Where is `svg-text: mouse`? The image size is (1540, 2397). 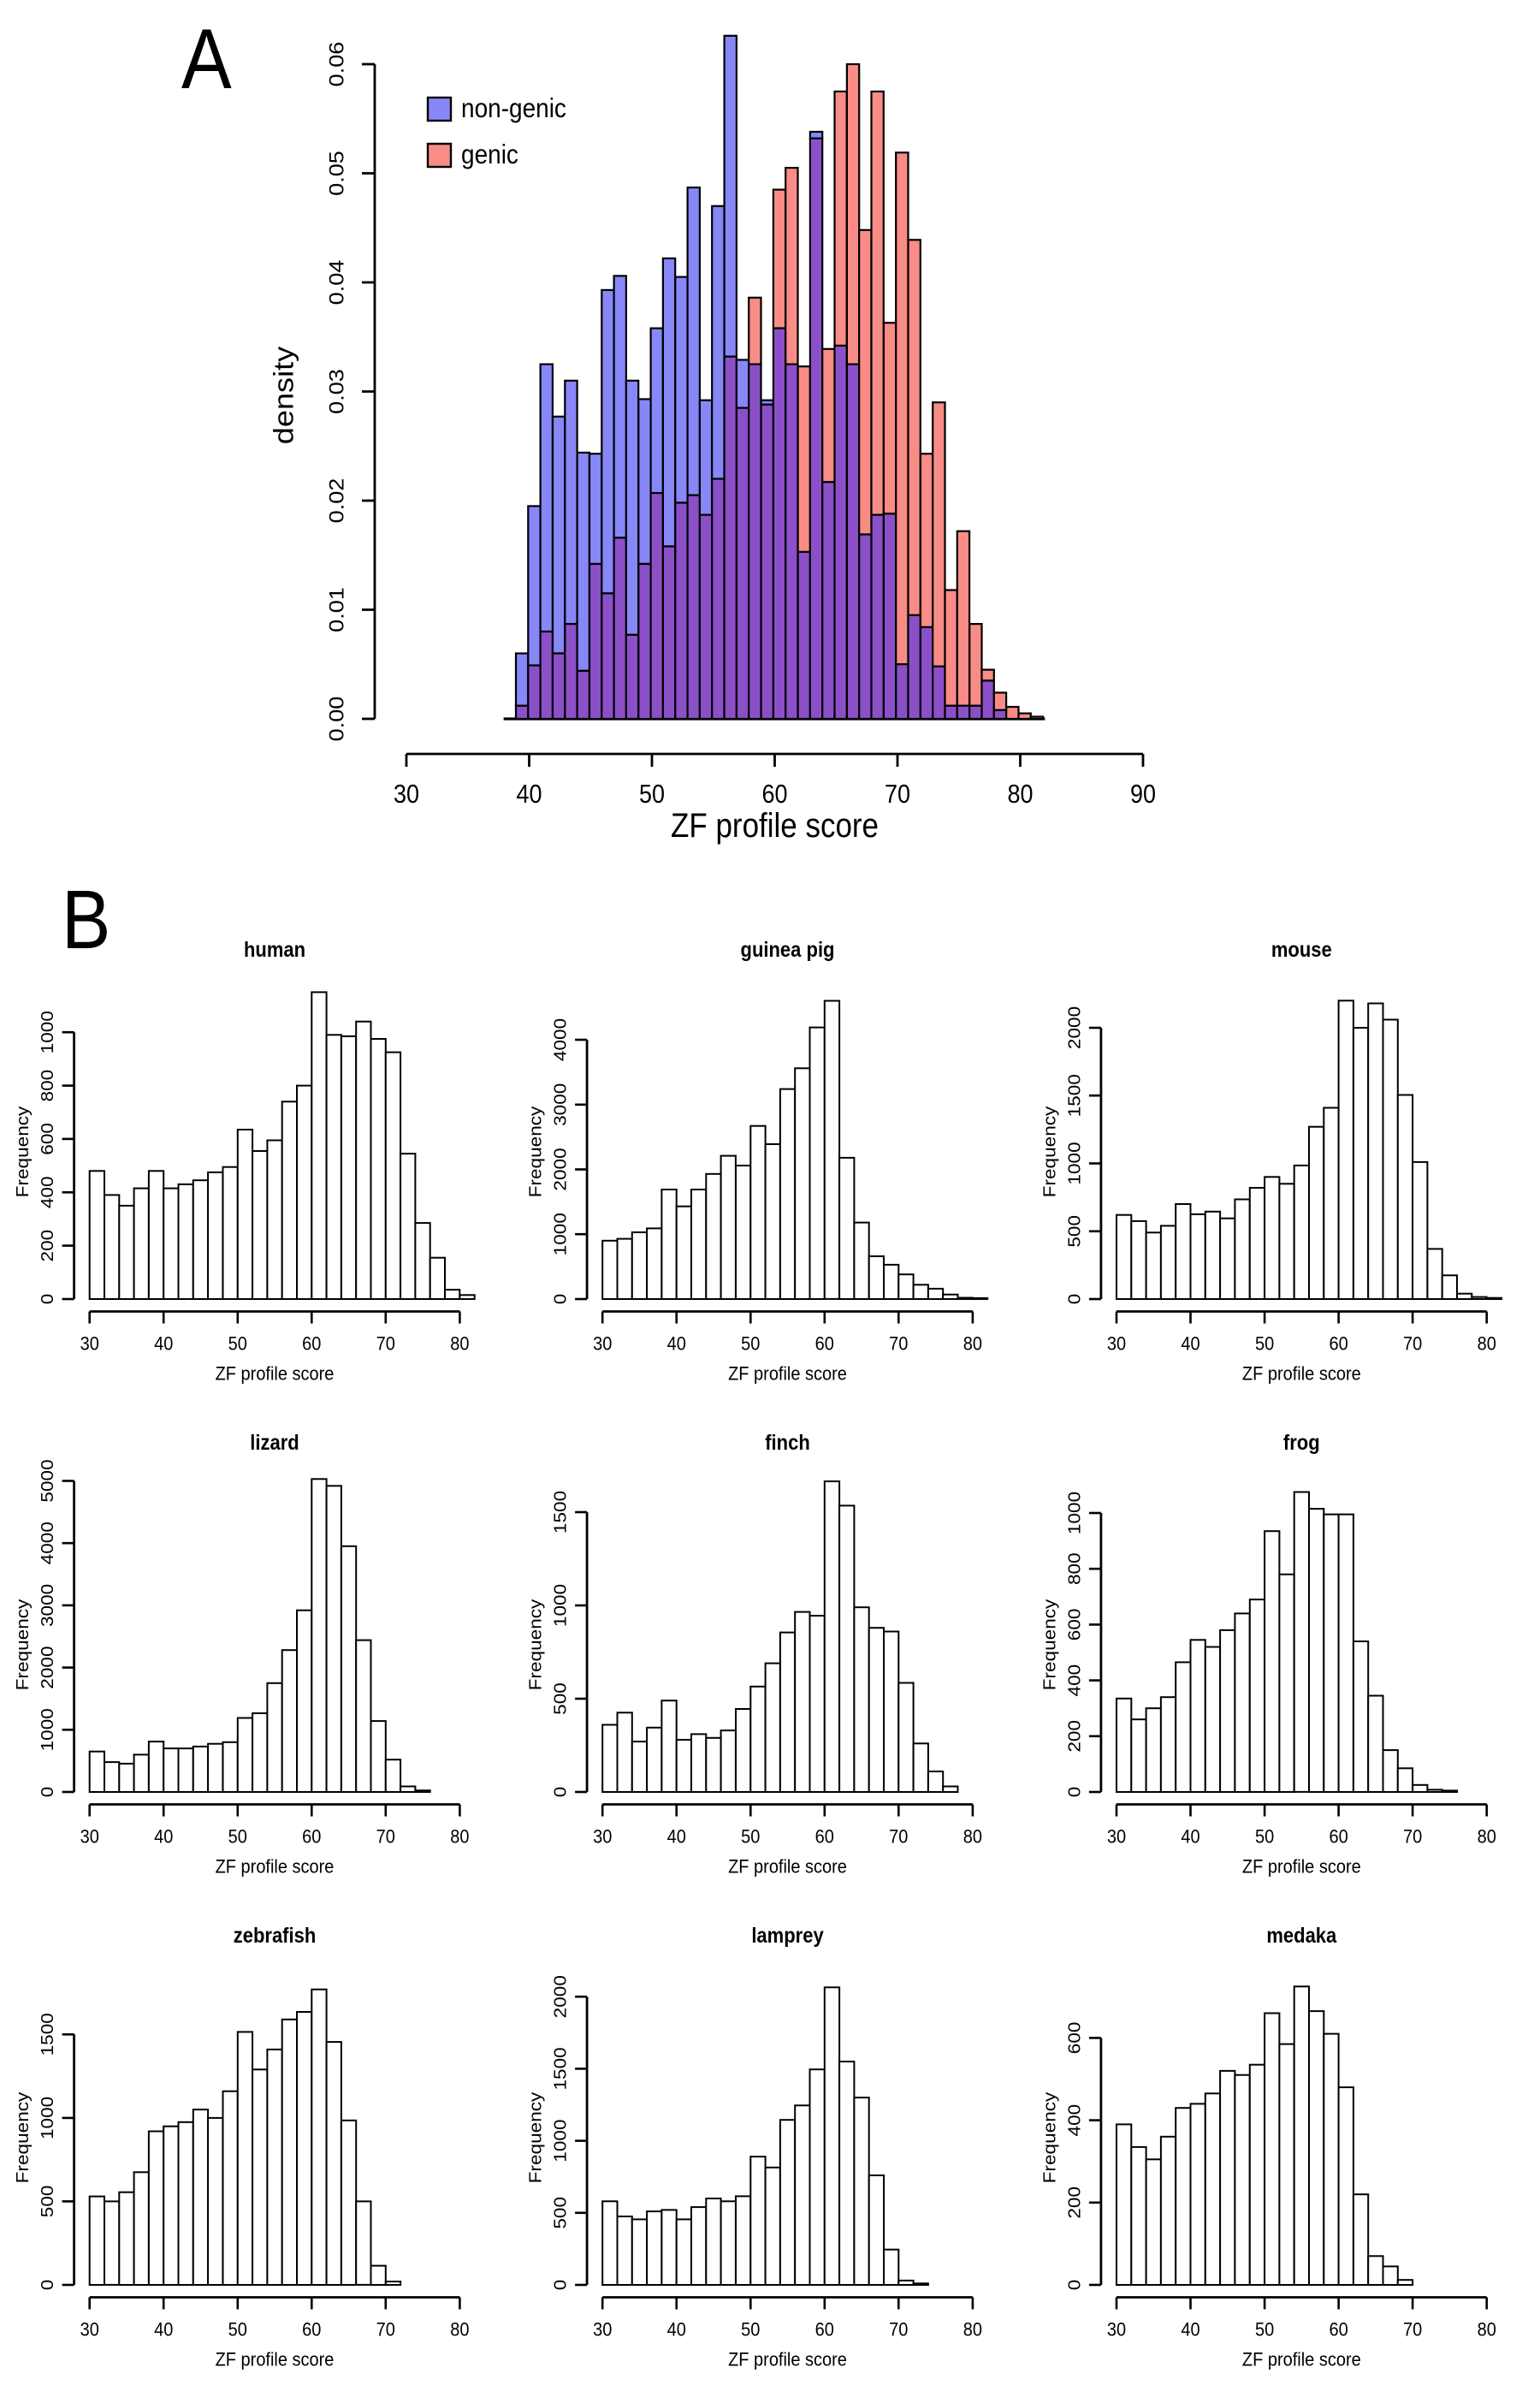
svg-text: mouse is located at coordinates (1301, 950).